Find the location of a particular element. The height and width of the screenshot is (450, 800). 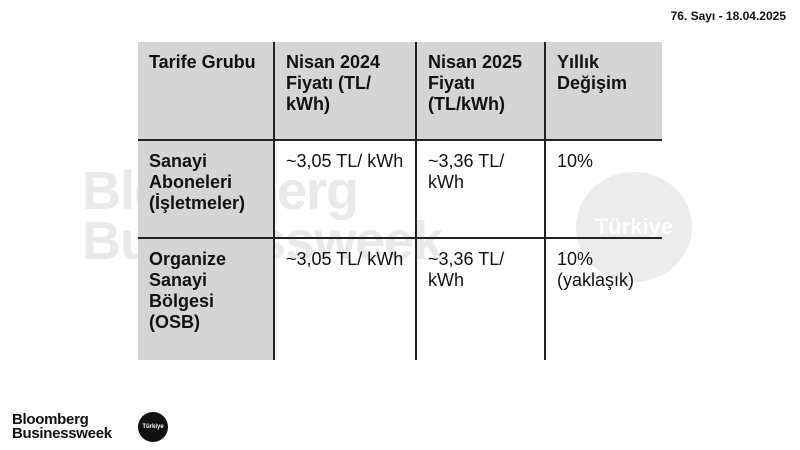

footer-logo-line1: Bloomberg is located at coordinates (50, 419).